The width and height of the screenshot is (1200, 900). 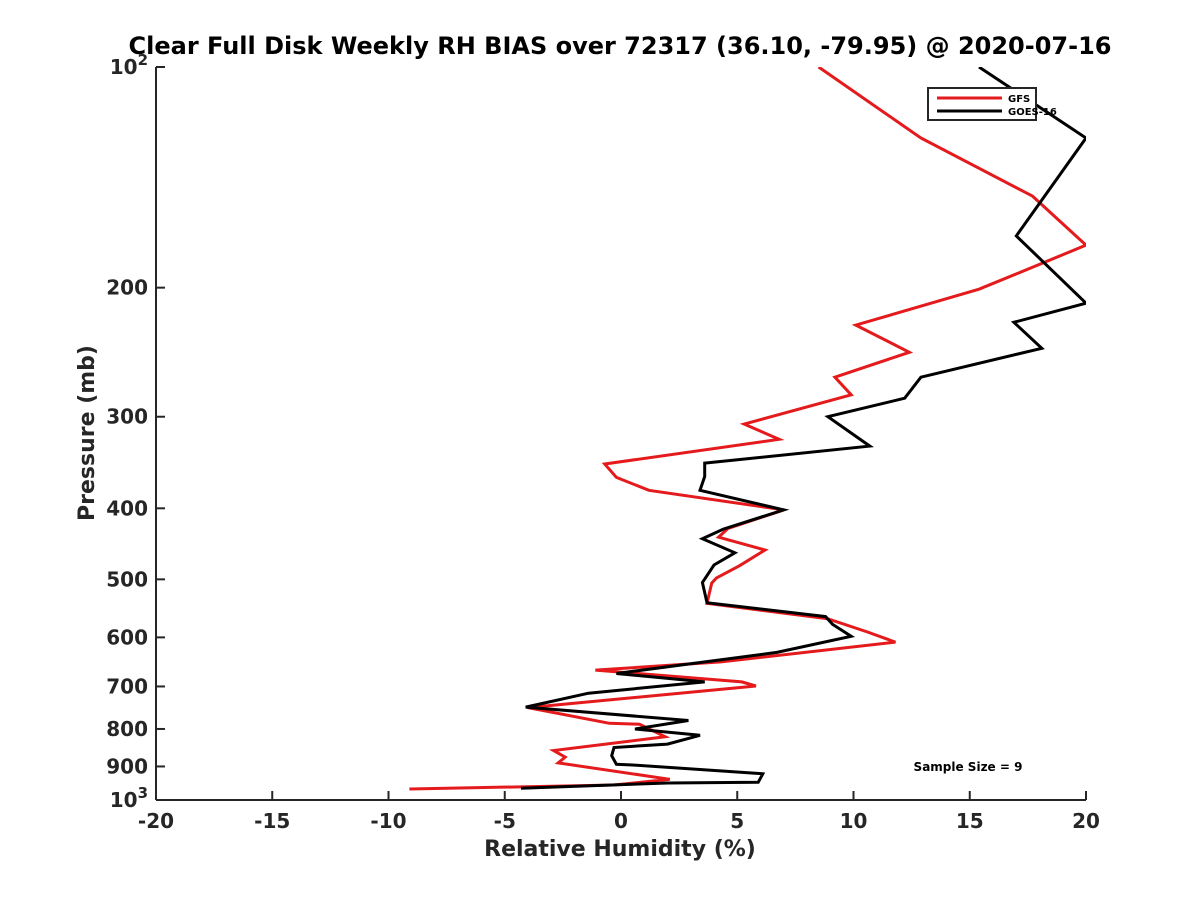 I want to click on y-tick-label: 500, so click(x=127, y=579).